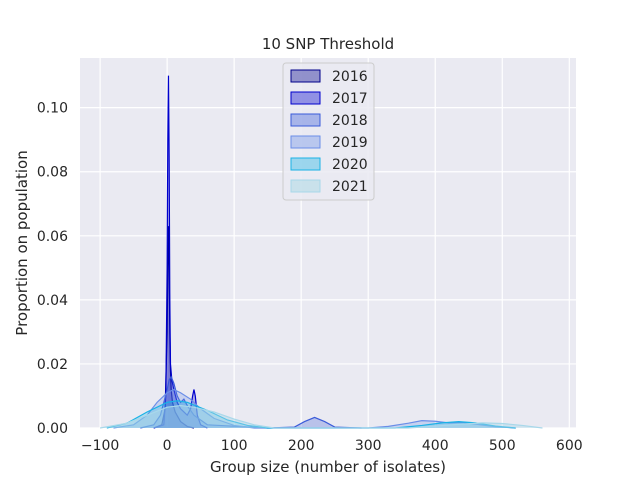 This screenshot has width=640, height=480. Describe the element at coordinates (100, 446) in the screenshot. I see `x-tick-label: −100` at that location.